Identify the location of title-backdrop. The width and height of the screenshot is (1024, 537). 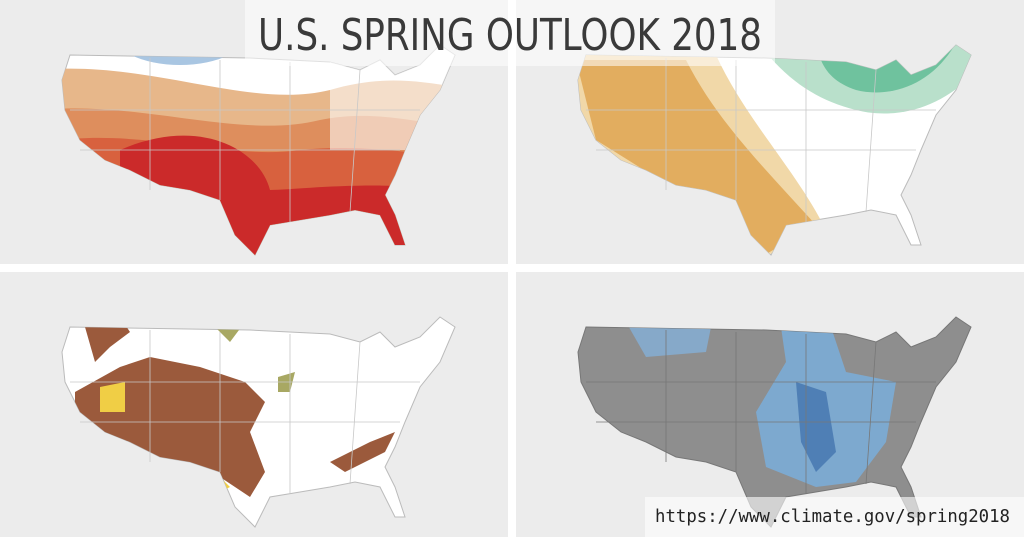
(510, 33).